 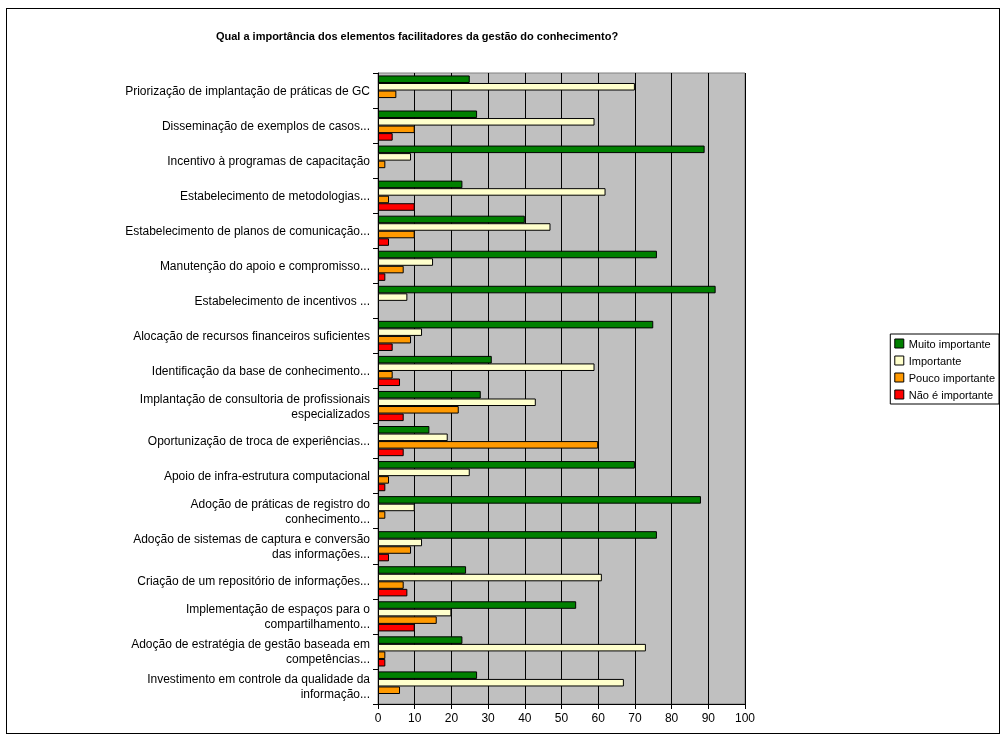 I want to click on x-tick-label: 70, so click(x=635, y=718).